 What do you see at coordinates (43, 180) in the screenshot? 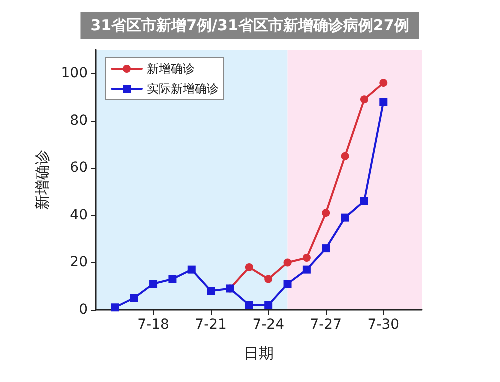
I see `y-axis-title: 新增确诊` at bounding box center [43, 180].